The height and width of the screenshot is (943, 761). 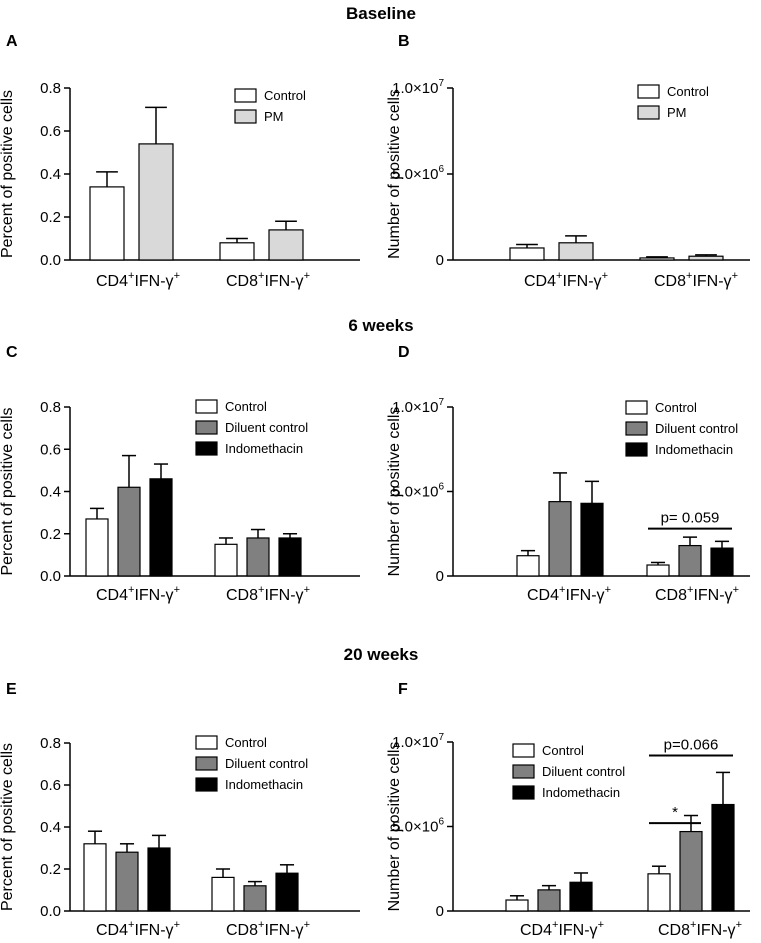 I want to click on panel-letter: A, so click(x=12, y=41).